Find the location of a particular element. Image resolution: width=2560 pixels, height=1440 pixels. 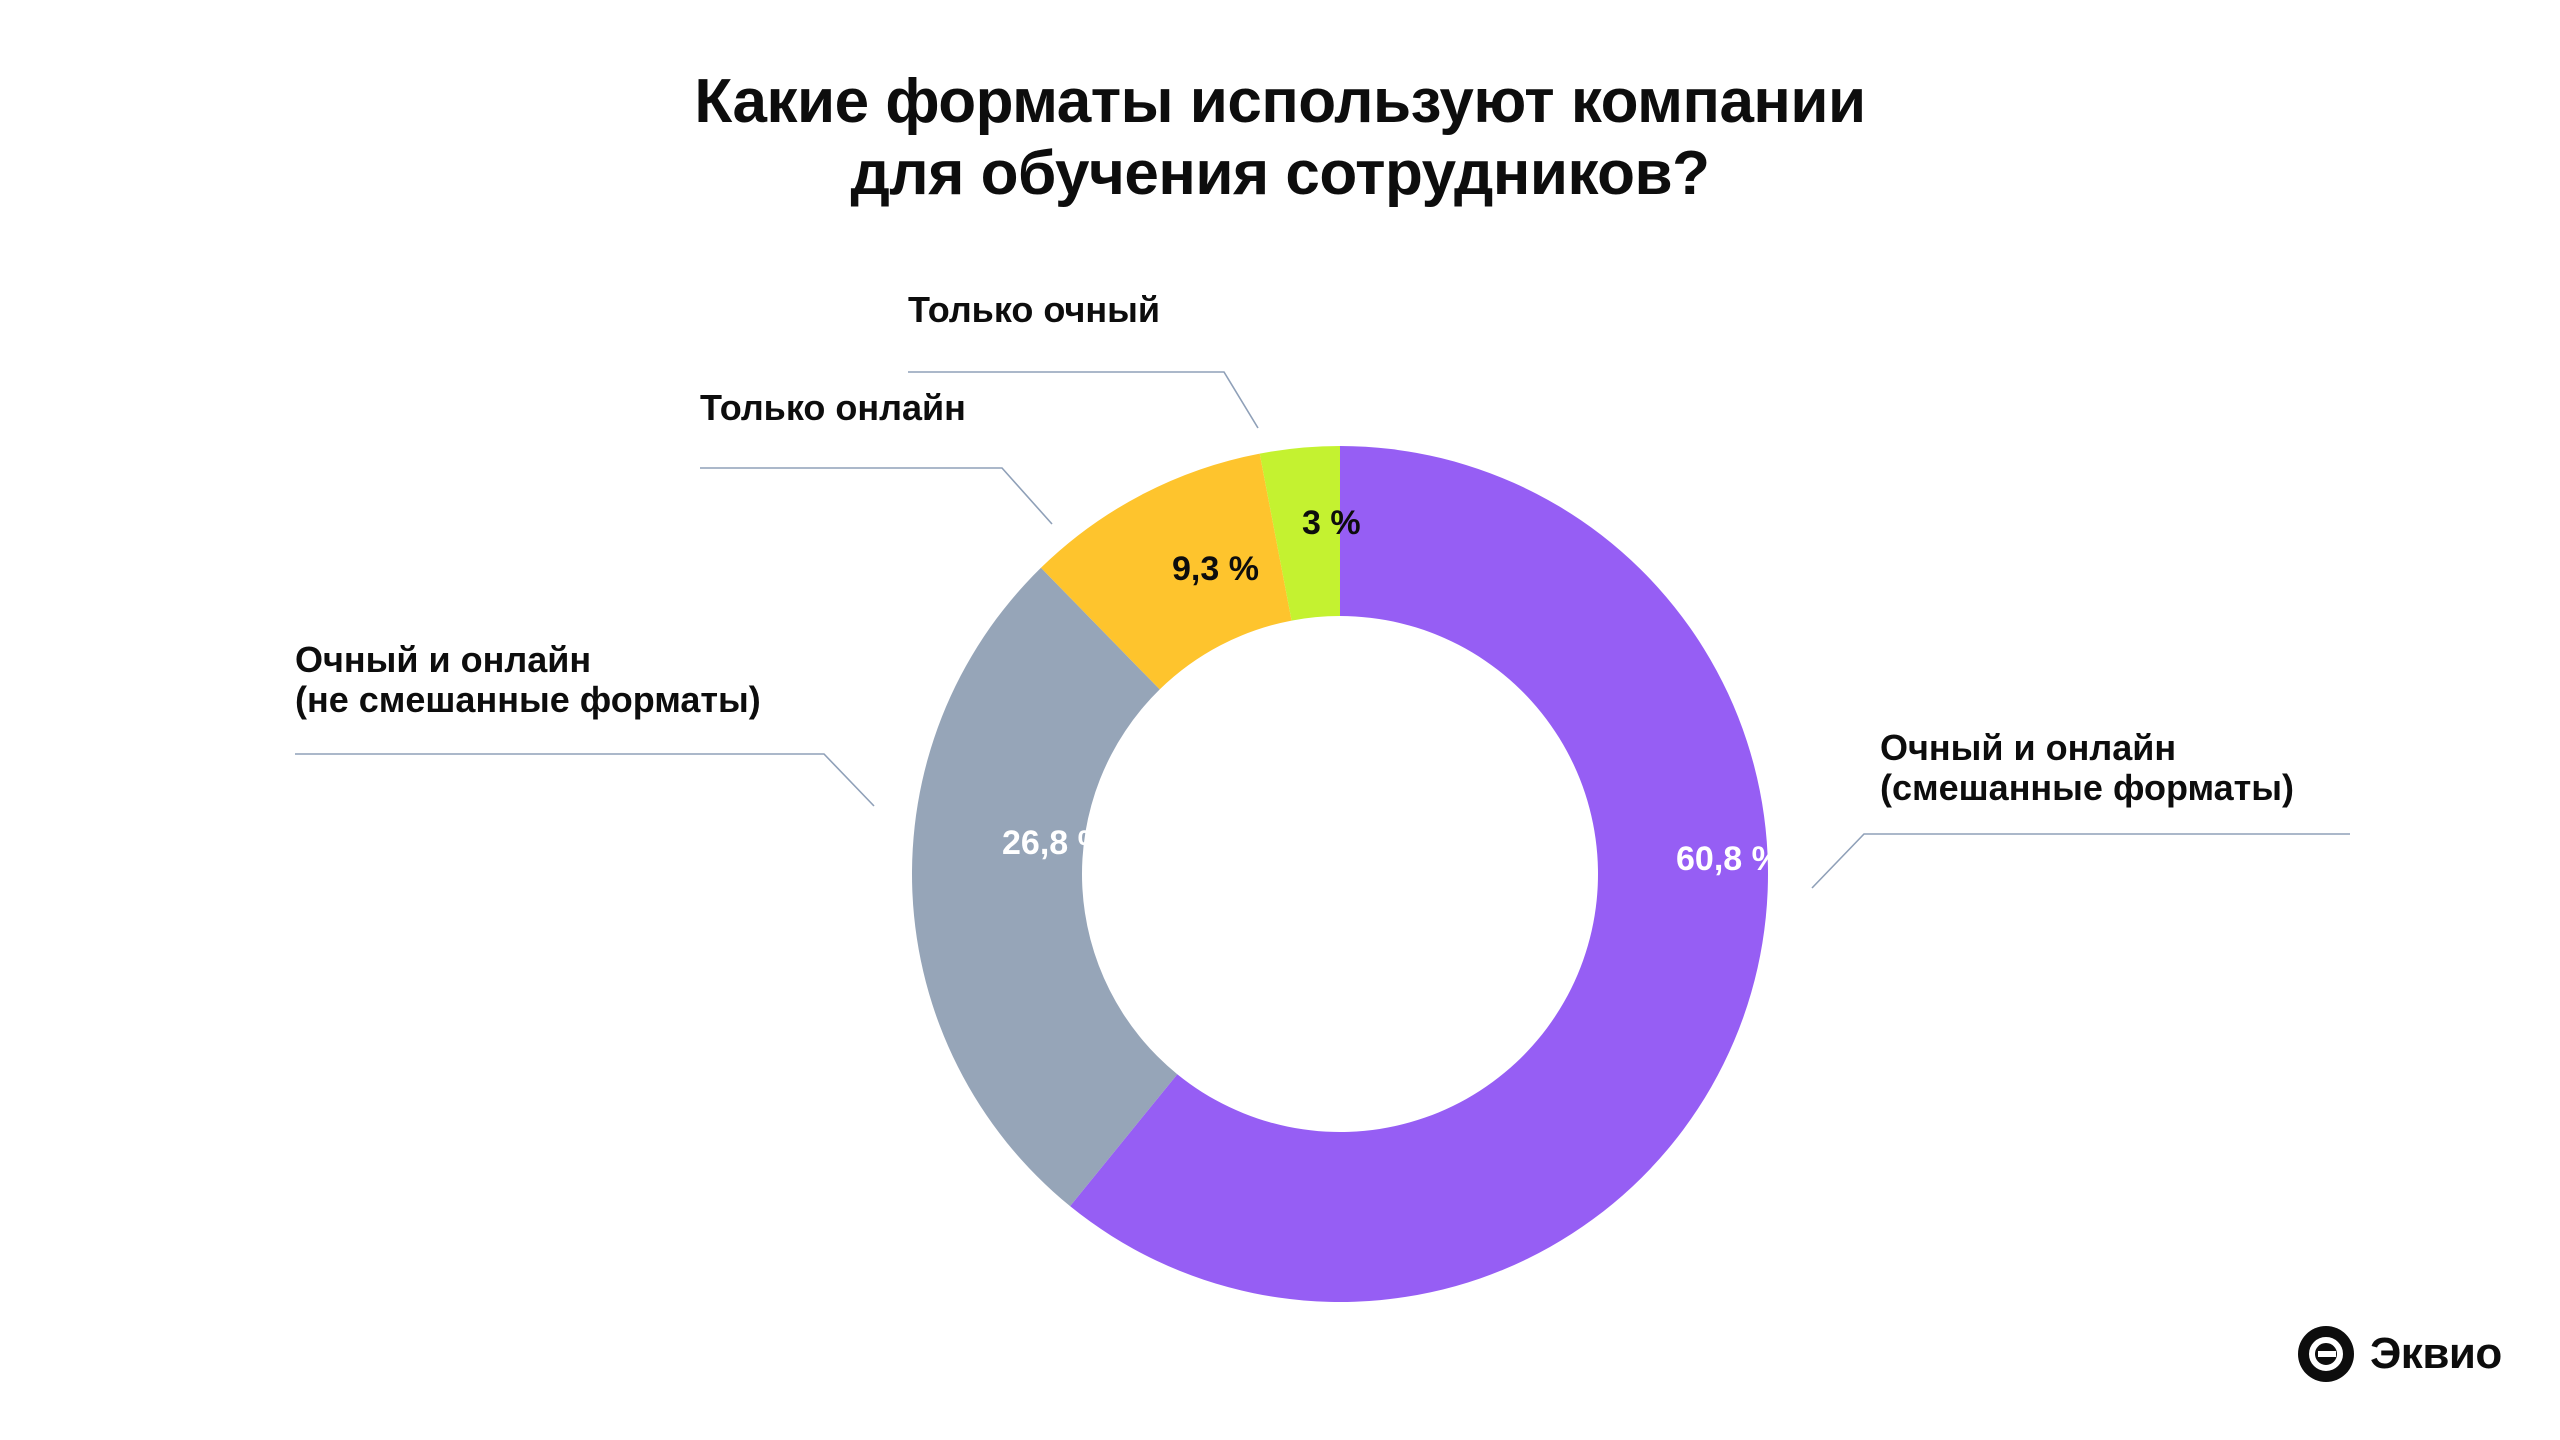

ekvio-logo-icon is located at coordinates (2326, 1354).